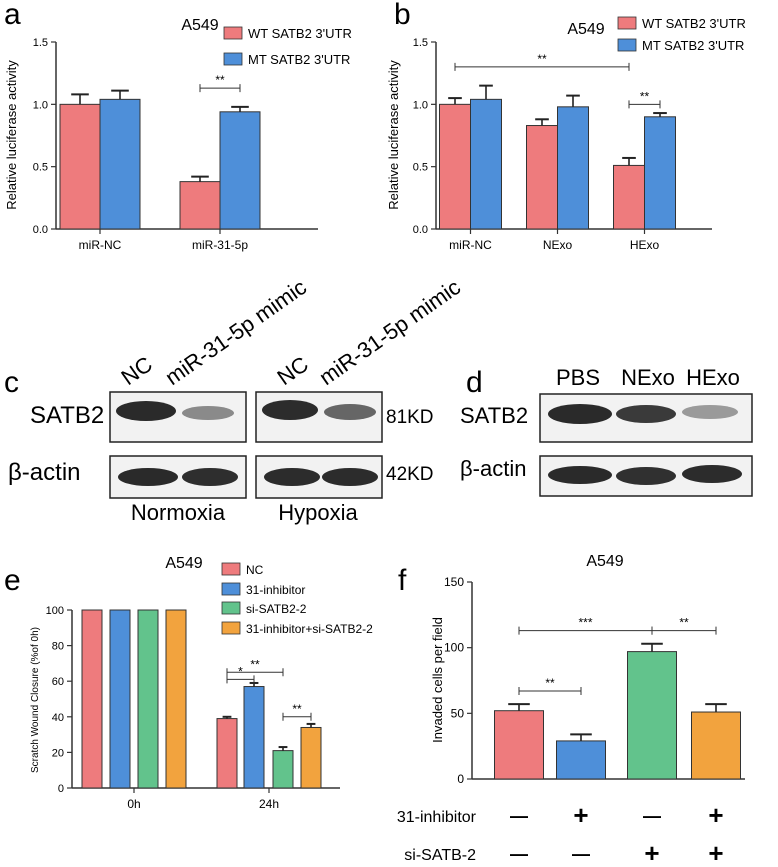 This screenshot has height=867, width=778. I want to click on x-tick-label: miR-31-5p, so click(220, 245).